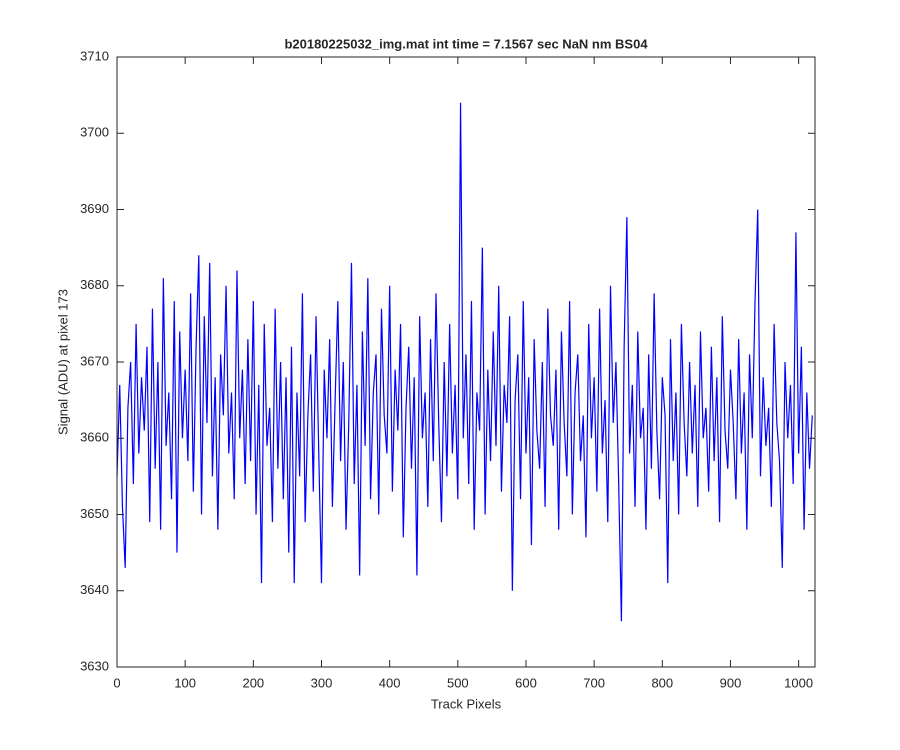  What do you see at coordinates (458, 682) in the screenshot?
I see `x-tick-label: 500` at bounding box center [458, 682].